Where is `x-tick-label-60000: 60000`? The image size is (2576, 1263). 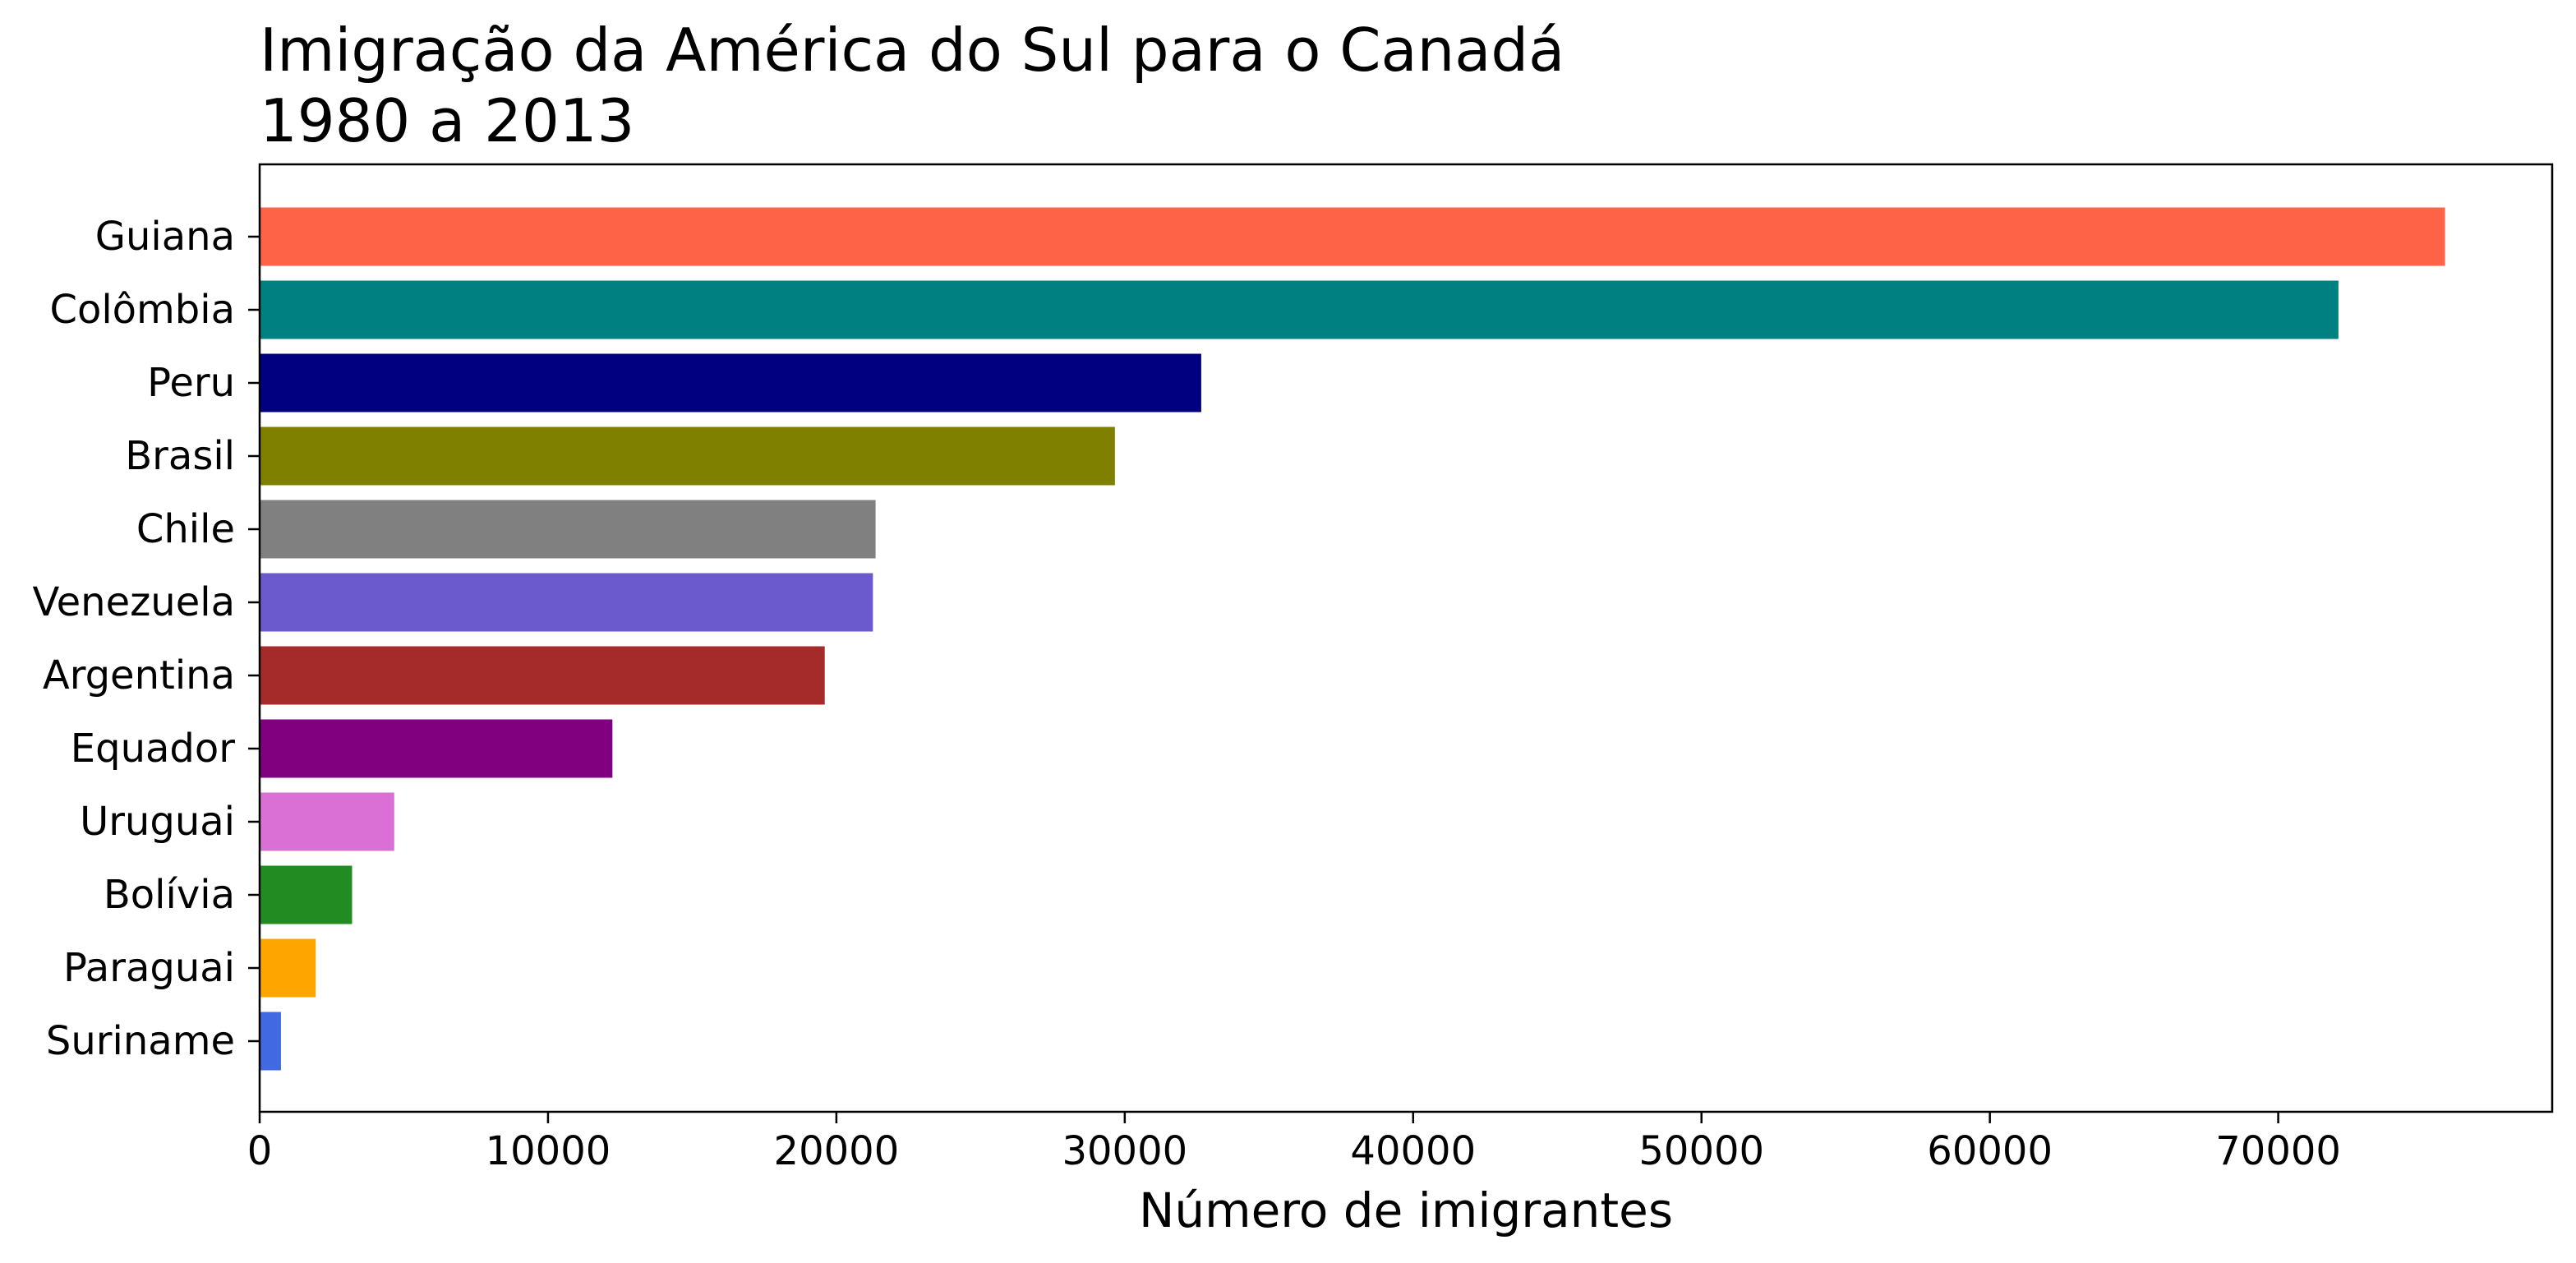
x-tick-label-60000: 60000 is located at coordinates (1990, 1151).